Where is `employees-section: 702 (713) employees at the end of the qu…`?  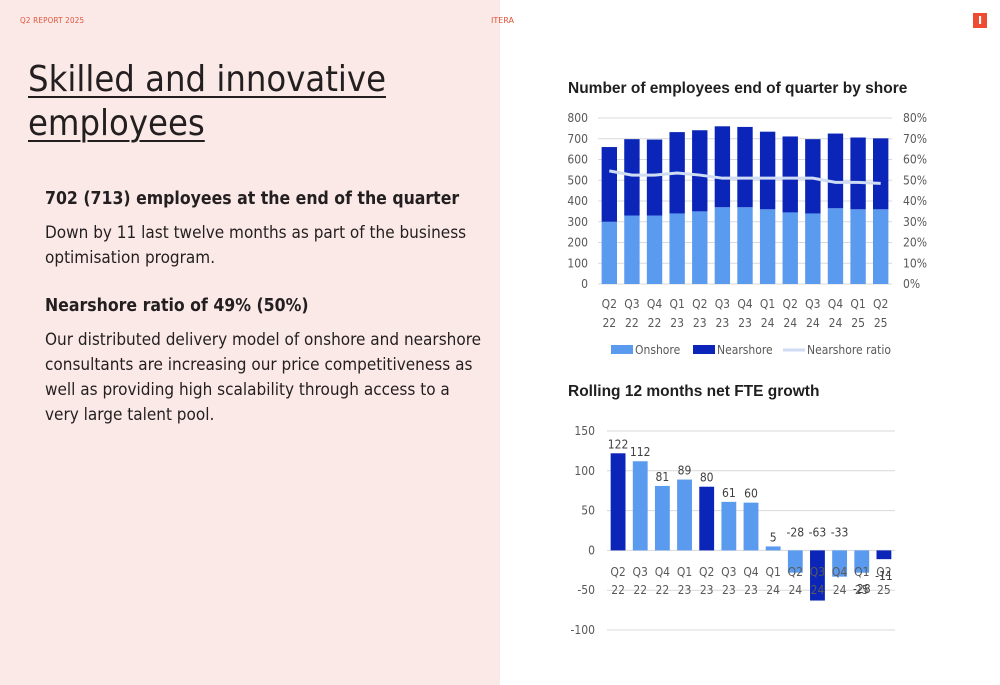
employees-section: 702 (713) employees at the end of the qu… is located at coordinates (265, 229).